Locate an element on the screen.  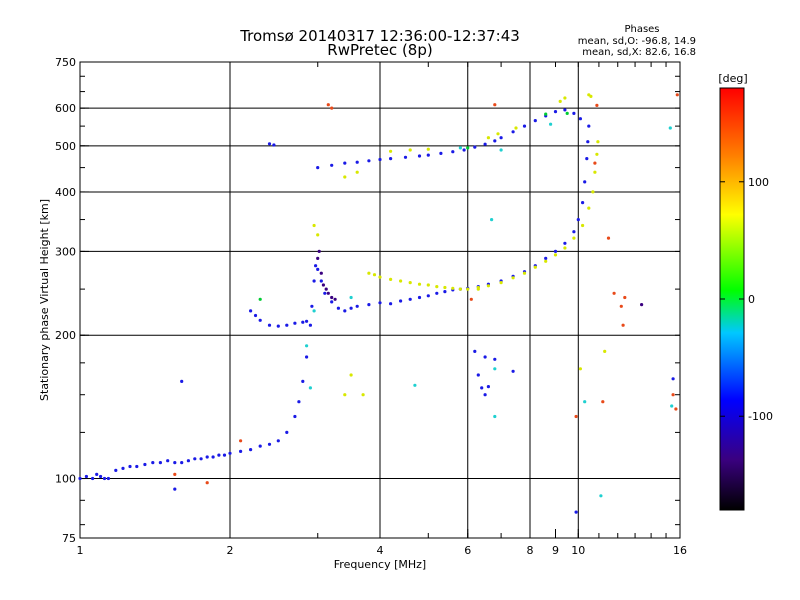
x-tick-label: 6 is located at coordinates (467, 550).